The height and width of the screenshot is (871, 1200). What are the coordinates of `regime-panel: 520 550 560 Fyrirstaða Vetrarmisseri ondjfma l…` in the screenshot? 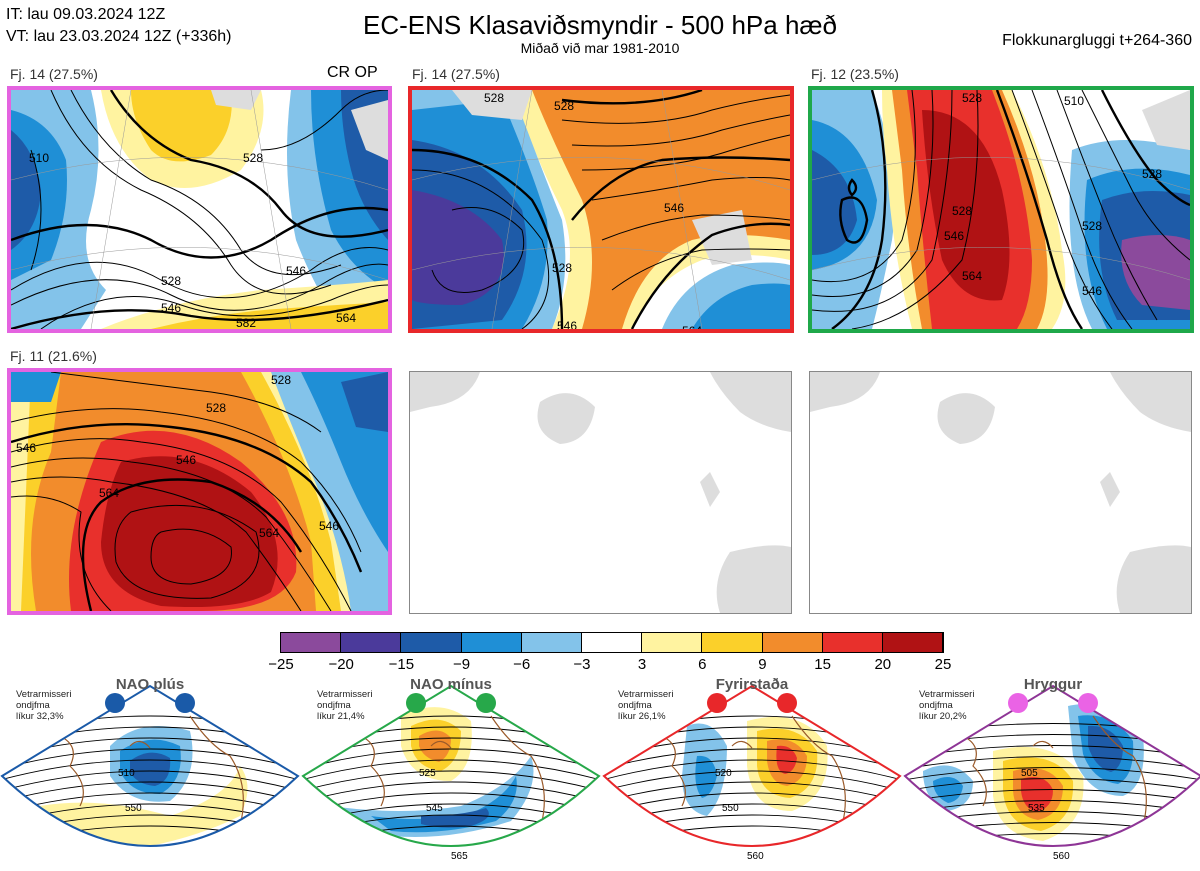 It's located at (752, 773).